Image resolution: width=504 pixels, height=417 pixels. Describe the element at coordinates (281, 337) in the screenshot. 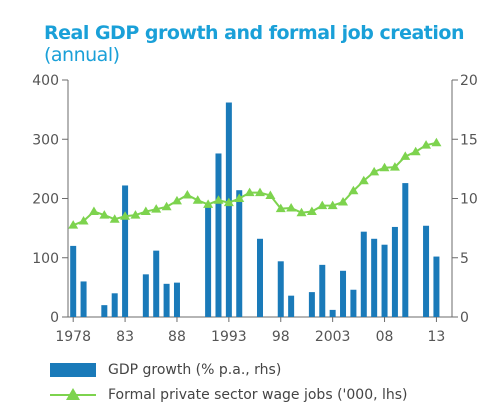

I see `x-tick-label: 98` at that location.